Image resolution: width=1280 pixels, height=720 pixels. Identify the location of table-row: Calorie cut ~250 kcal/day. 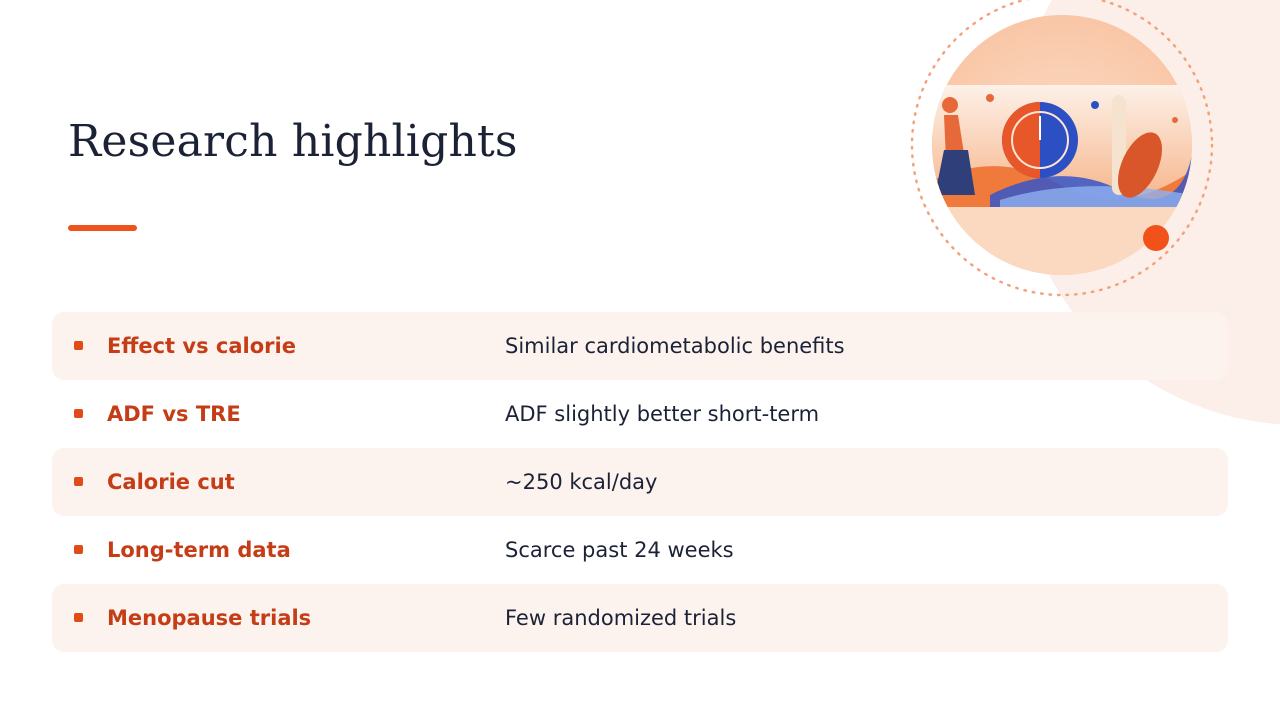
(640, 482).